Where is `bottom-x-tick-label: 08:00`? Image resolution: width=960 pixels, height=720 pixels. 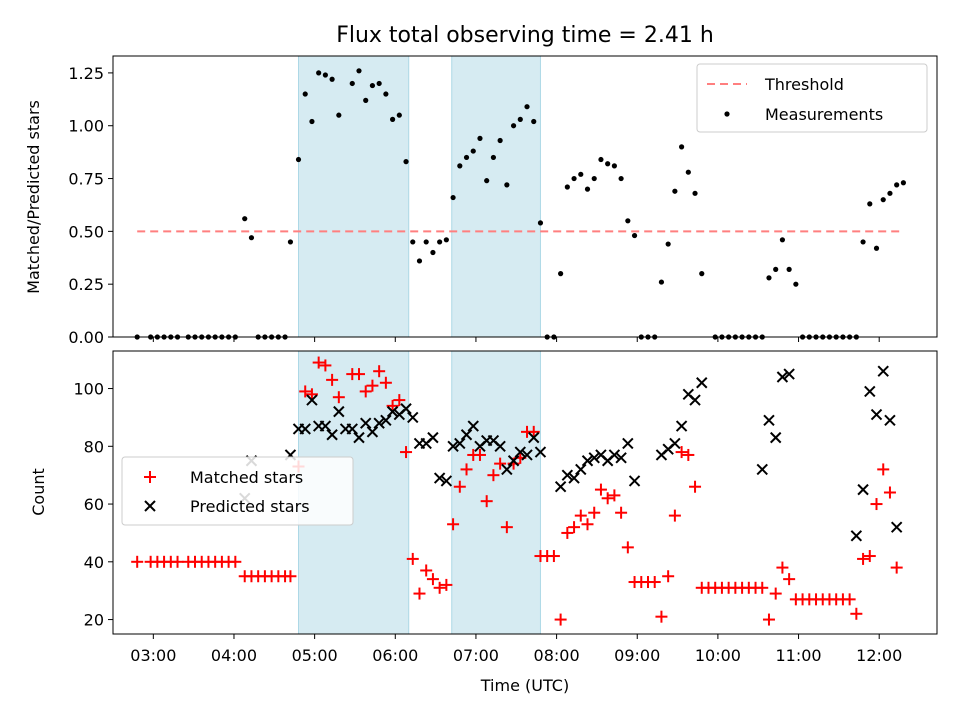 bottom-x-tick-label: 08:00 is located at coordinates (557, 655).